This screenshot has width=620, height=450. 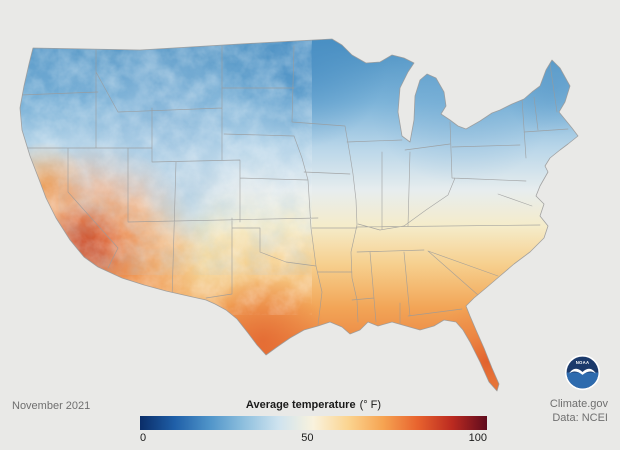 I want to click on noaa-bird-icon, so click(x=582, y=371).